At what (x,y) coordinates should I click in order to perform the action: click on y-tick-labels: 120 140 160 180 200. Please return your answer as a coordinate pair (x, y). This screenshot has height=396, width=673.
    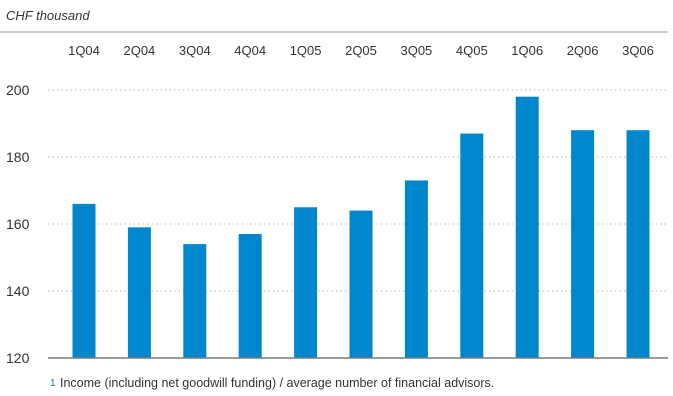
    Looking at the image, I should click on (18, 224).